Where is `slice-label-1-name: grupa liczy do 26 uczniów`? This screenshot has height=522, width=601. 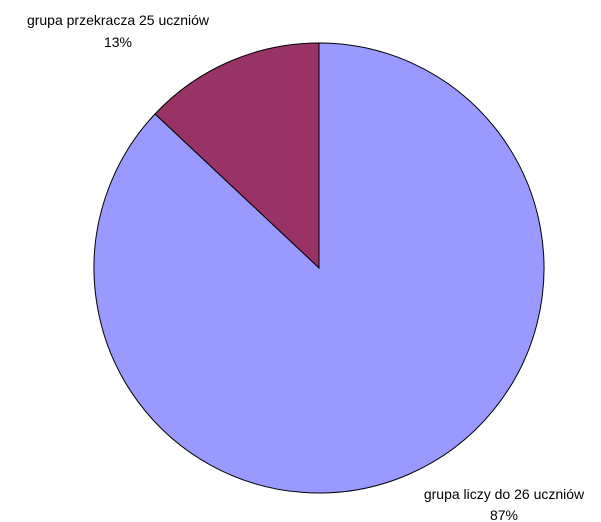
slice-label-1-name: grupa liczy do 26 uczniów is located at coordinates (504, 494).